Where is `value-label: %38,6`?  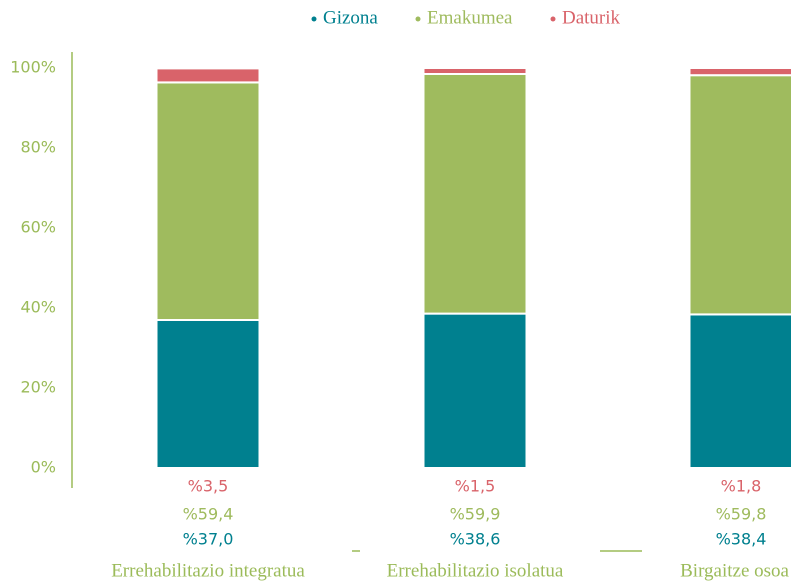
value-label: %38,6 is located at coordinates (475, 539).